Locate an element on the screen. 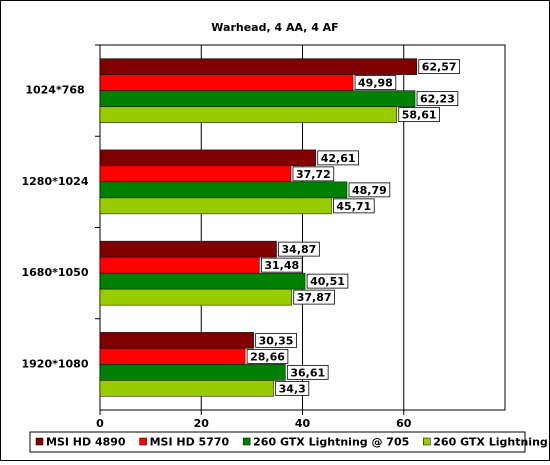 This screenshot has width=550, height=465. value-label: 49,98 is located at coordinates (375, 83).